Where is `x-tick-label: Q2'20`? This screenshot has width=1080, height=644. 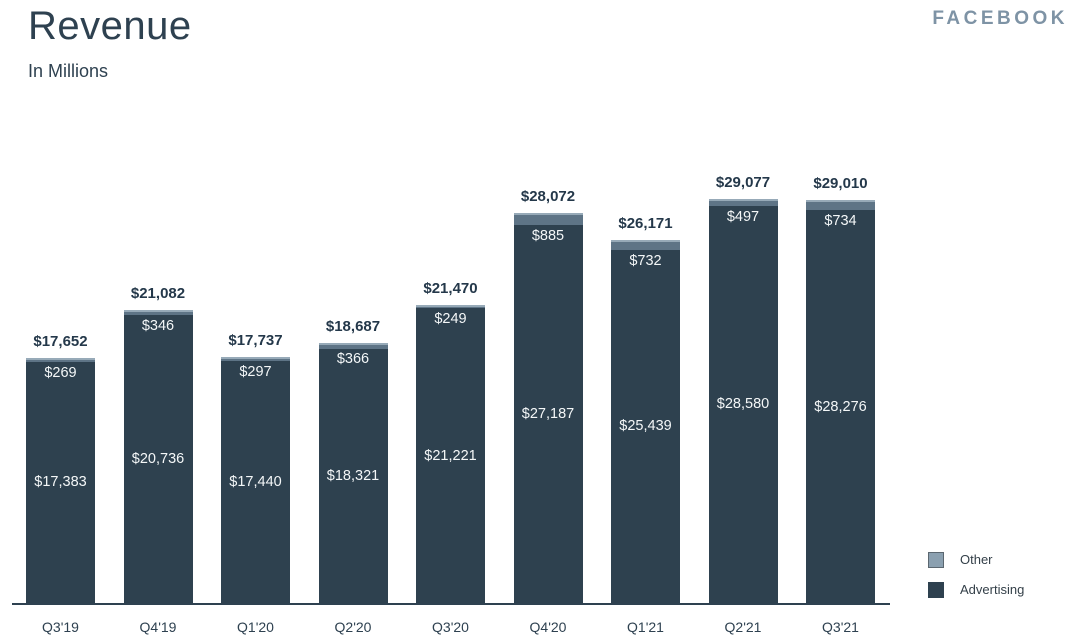
x-tick-label: Q2'20 is located at coordinates (353, 627).